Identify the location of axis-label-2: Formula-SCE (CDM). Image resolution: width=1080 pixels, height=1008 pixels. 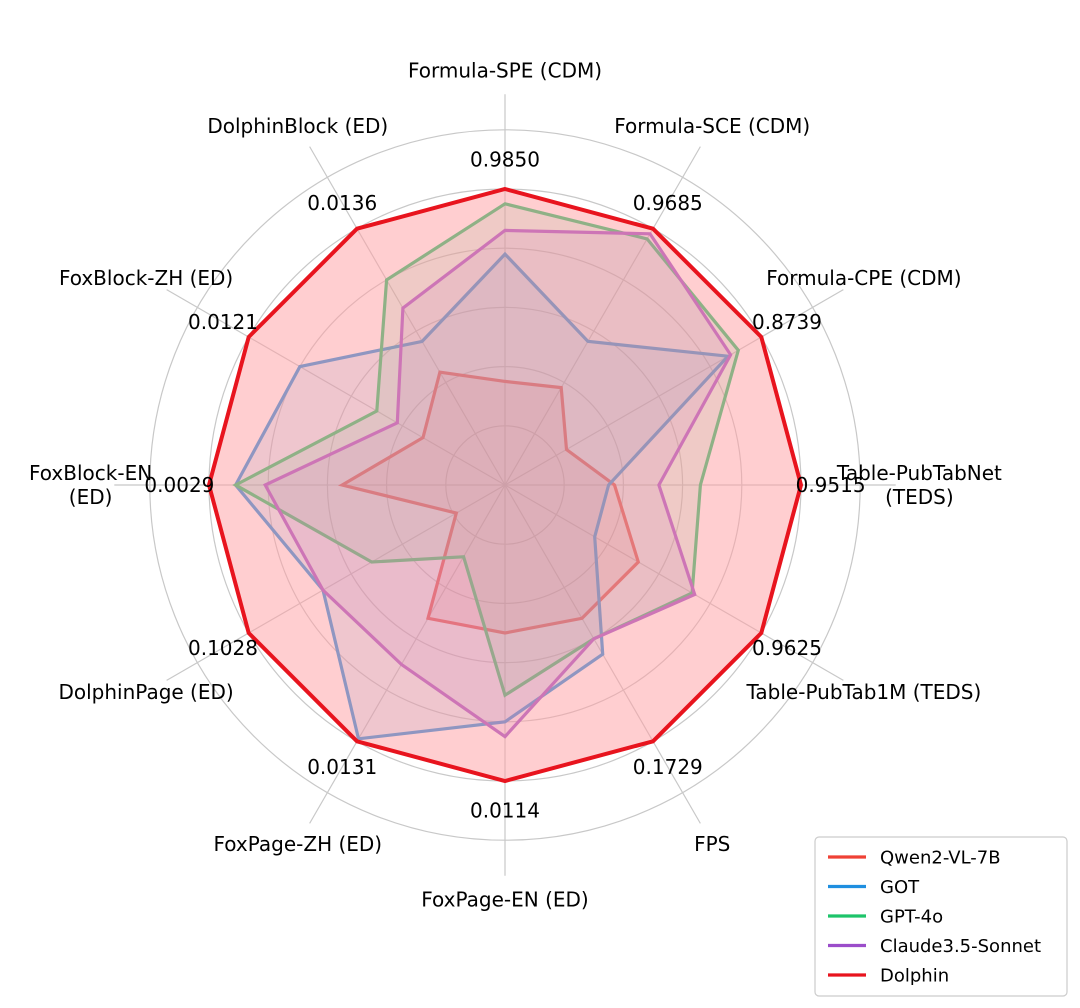
(712, 126).